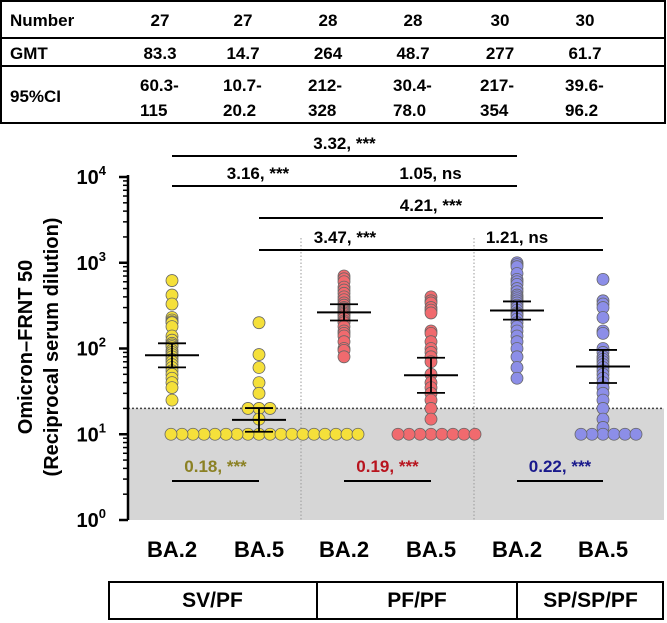 Image resolution: width=667 pixels, height=623 pixels. What do you see at coordinates (26, 347) in the screenshot?
I see `y-axis-label: Omicron–FRNT 50` at bounding box center [26, 347].